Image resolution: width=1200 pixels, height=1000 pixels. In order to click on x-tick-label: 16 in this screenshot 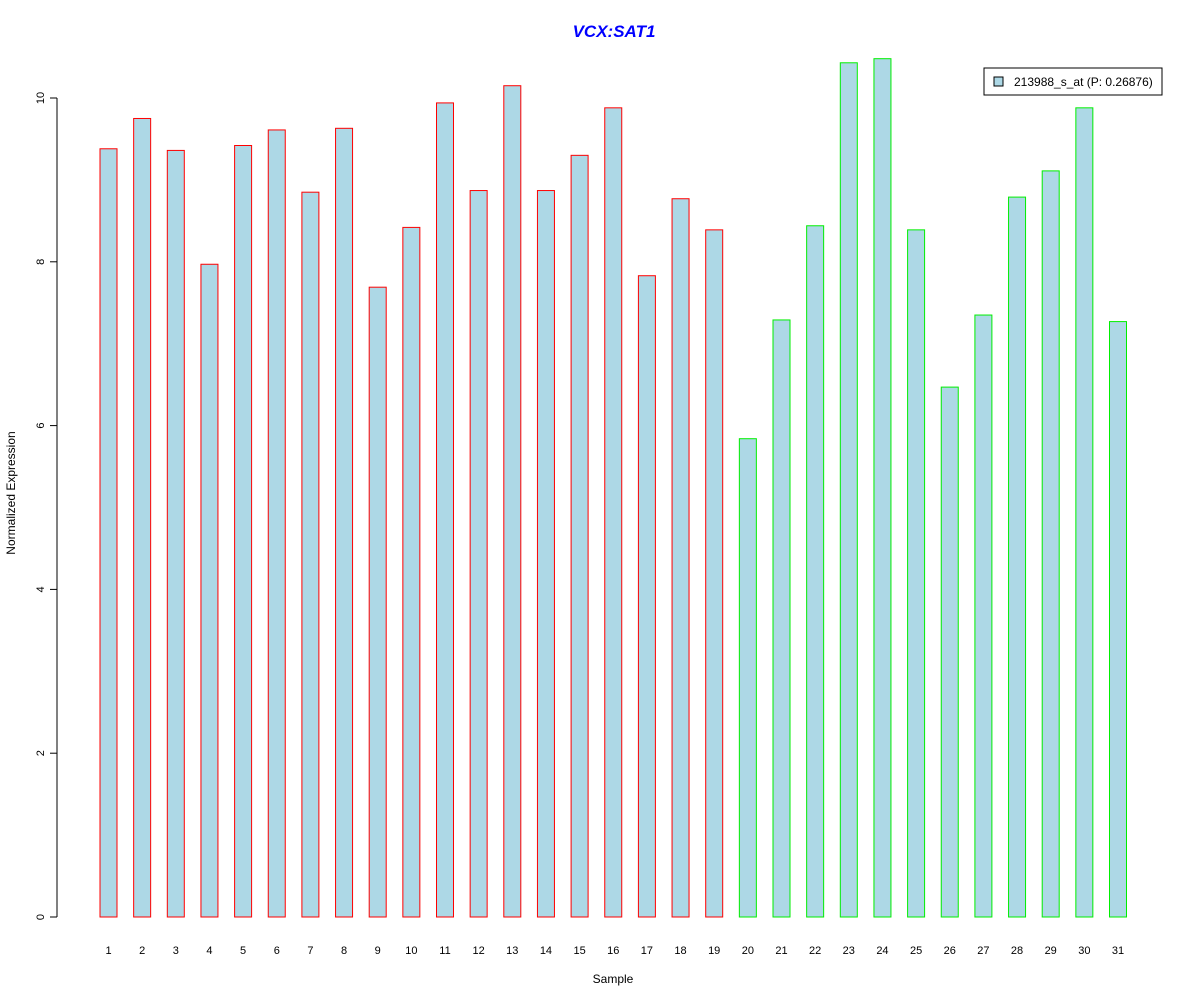, I will do `click(613, 951)`.